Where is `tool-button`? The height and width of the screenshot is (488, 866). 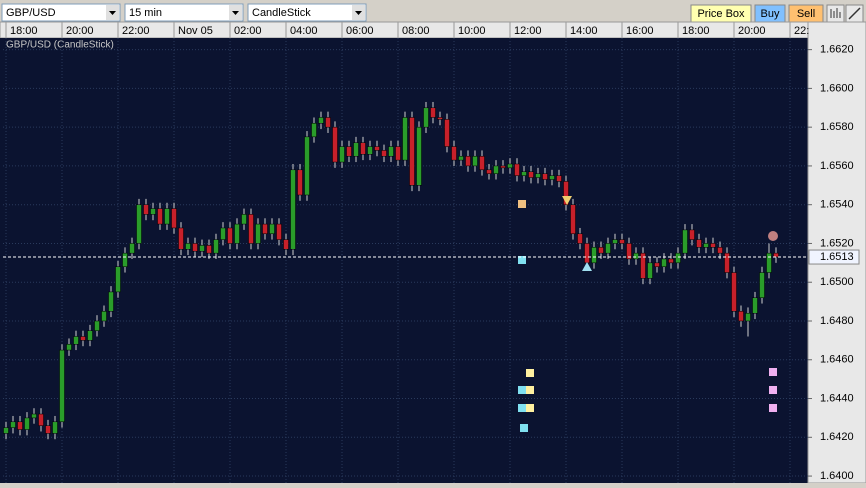
tool-button is located at coordinates (835, 13).